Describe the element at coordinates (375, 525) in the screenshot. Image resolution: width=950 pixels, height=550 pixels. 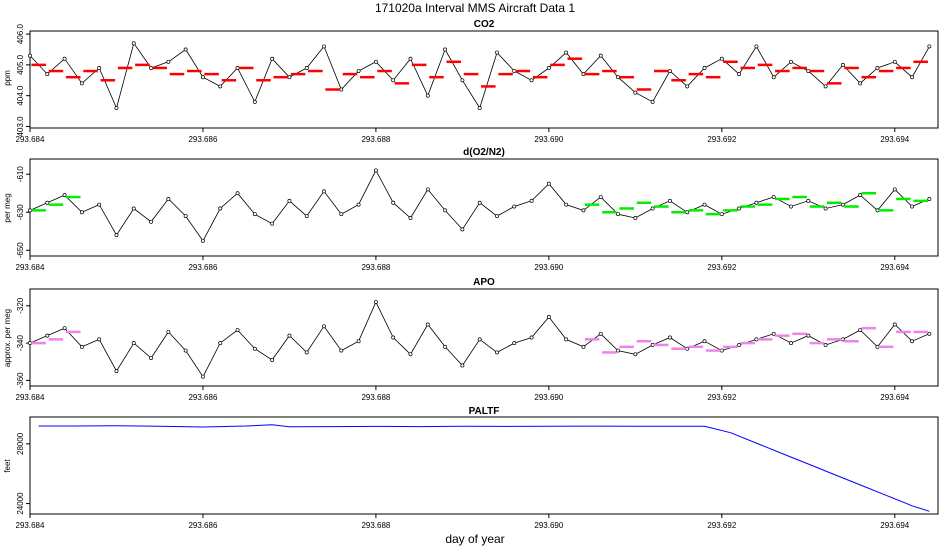
I see `xtick-label-paltf-2: 293.688` at that location.